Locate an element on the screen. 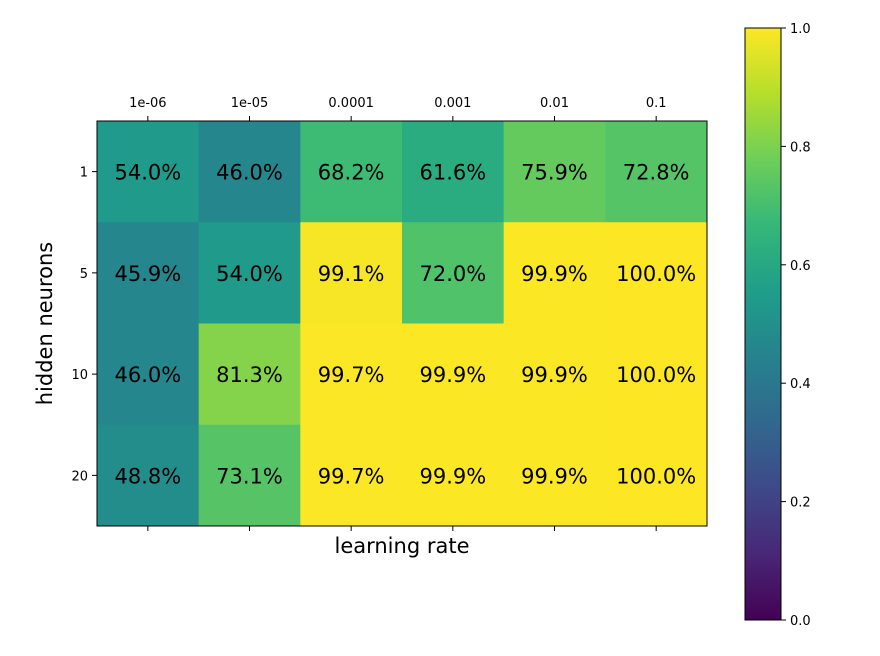  x-tick-label: 1e-05 is located at coordinates (250, 103).